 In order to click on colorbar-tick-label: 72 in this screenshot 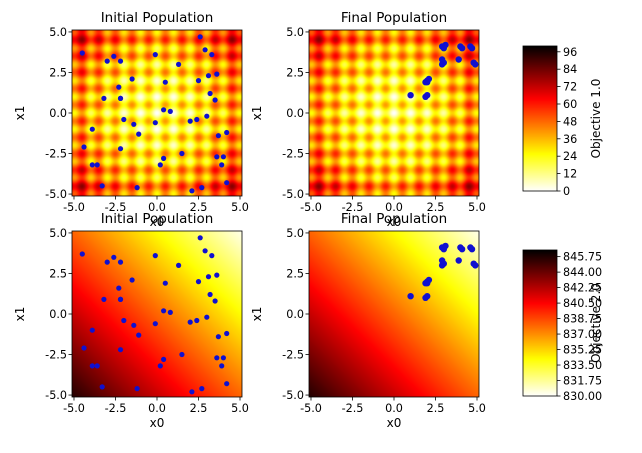, I will do `click(570, 87)`.